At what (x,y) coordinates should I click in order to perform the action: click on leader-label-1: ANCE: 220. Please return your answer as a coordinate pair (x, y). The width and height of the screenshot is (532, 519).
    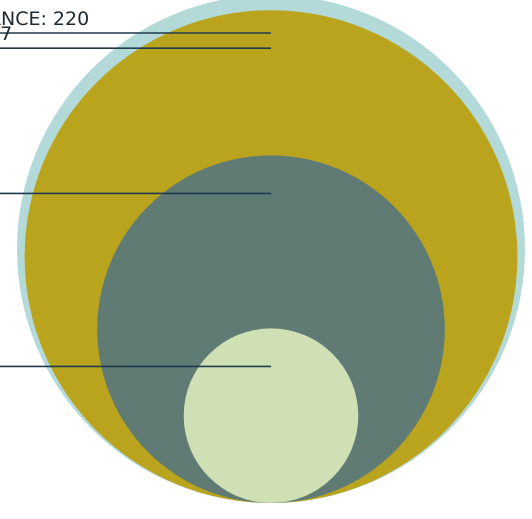
    Looking at the image, I should click on (44, 19).